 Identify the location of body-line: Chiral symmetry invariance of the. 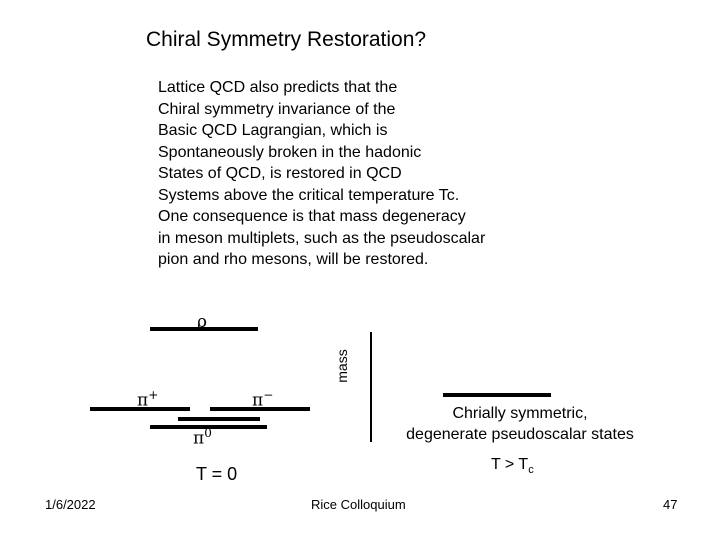
(277, 109).